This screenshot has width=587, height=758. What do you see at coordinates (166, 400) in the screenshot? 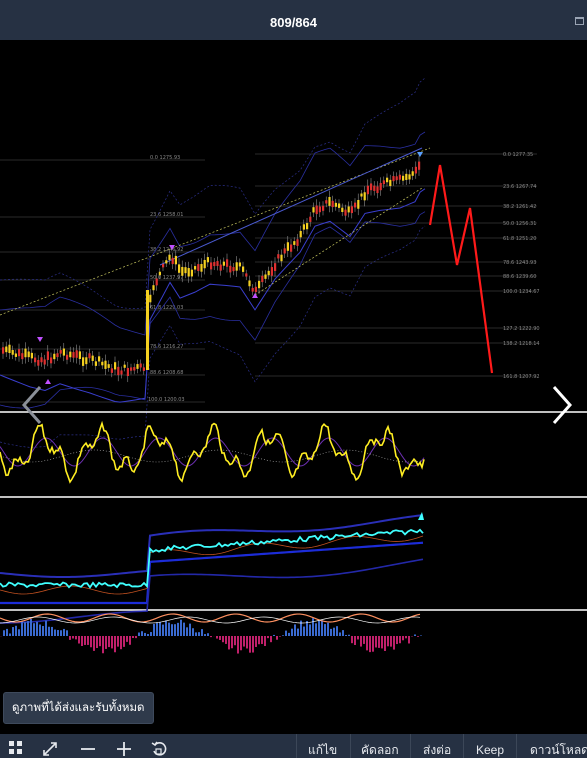
I see `fib-label-left: 100.0 1200.03` at bounding box center [166, 400].